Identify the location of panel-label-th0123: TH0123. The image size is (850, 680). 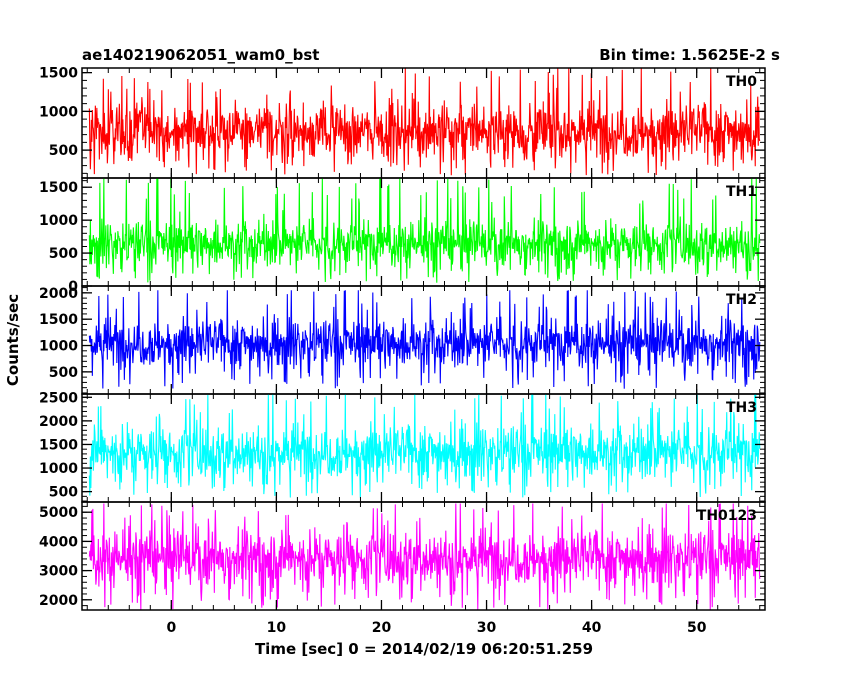
(727, 516).